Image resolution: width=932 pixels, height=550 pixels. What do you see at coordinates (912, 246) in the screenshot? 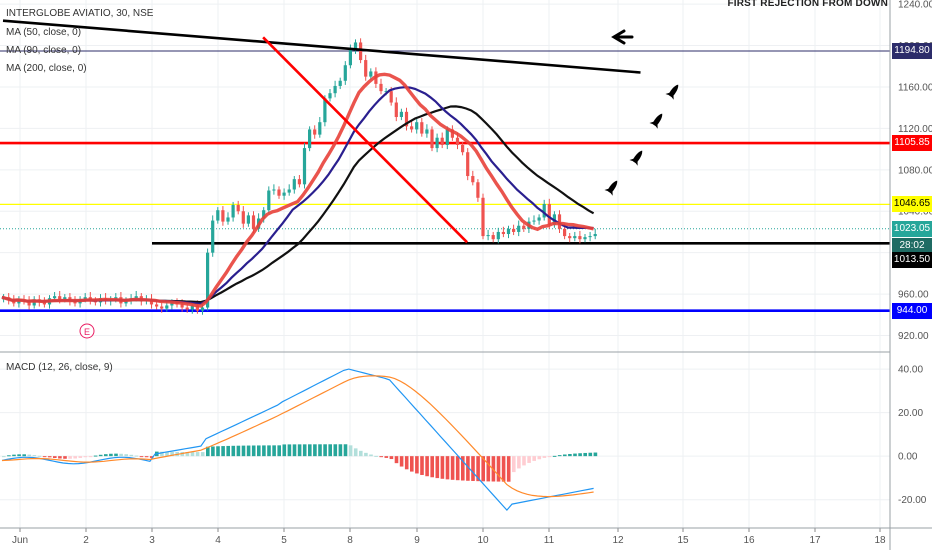
I see `price-badge: 28:02` at bounding box center [912, 246].